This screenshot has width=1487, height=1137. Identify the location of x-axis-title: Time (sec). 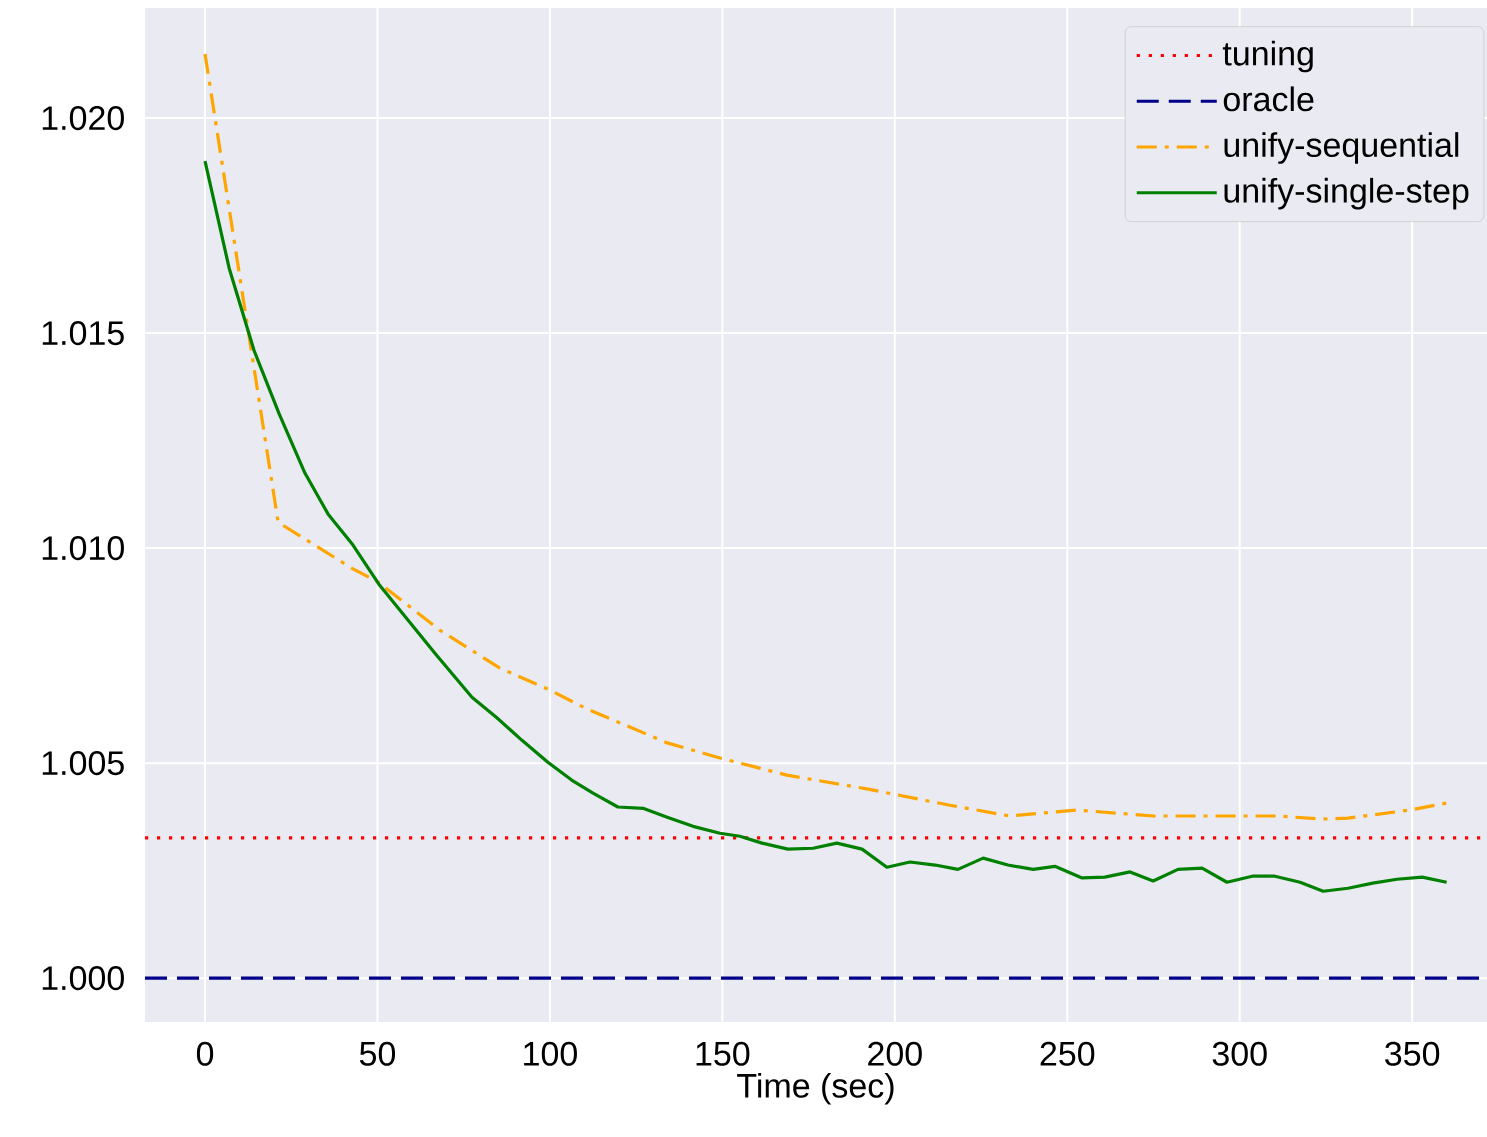
(815, 1088).